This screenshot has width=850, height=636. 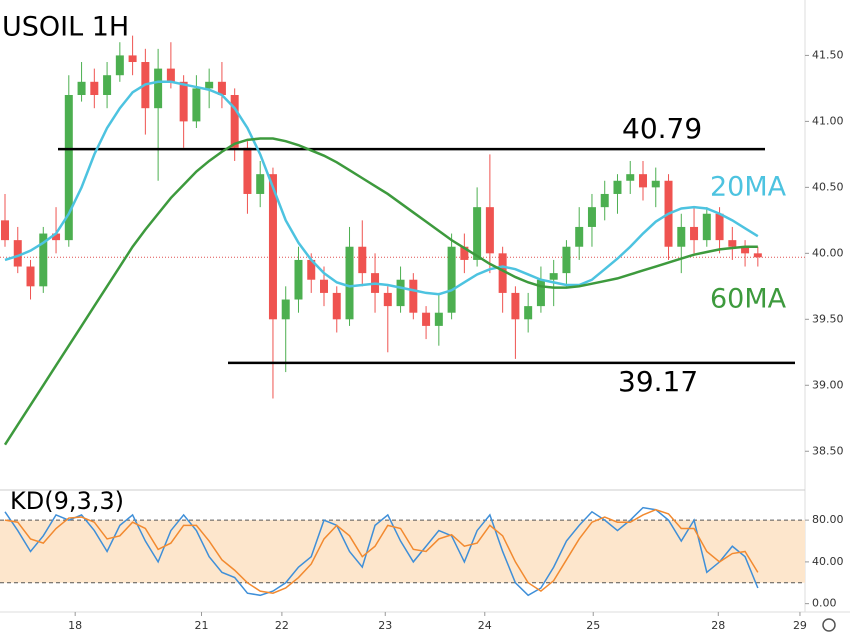 I want to click on level-label: 39.17, so click(x=658, y=381).